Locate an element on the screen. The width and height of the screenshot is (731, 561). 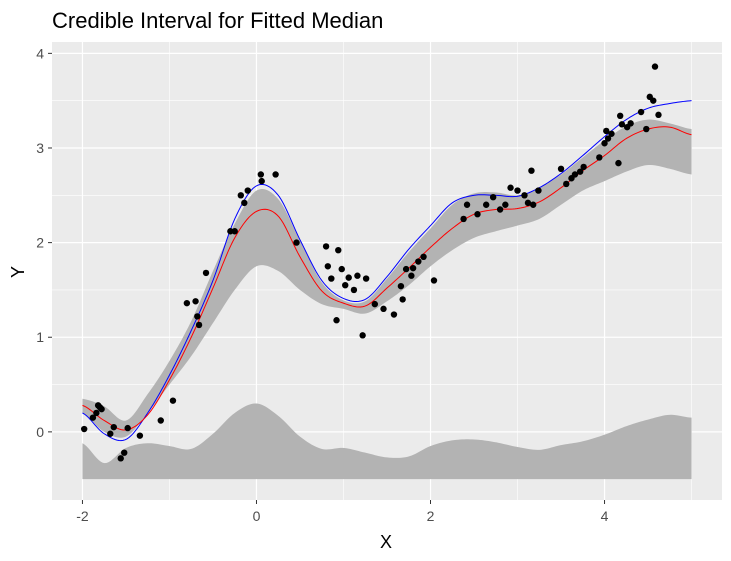
x-tick-label: 2 is located at coordinates (431, 516).